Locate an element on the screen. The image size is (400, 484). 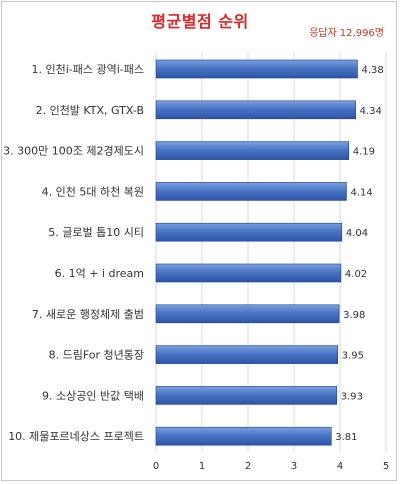
category-label-3: 3. 300만 100조 제2경제도시 is located at coordinates (73, 151).